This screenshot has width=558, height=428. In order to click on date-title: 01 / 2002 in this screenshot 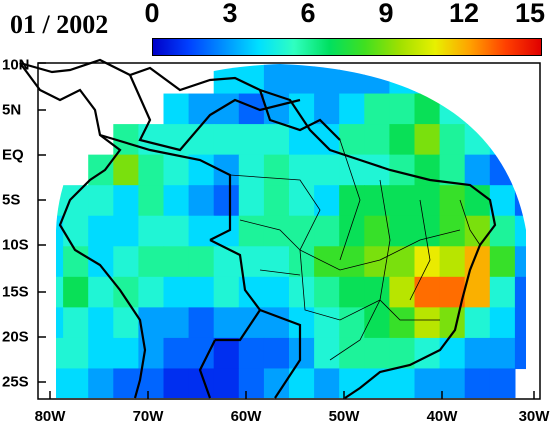, I will do `click(59, 24)`.